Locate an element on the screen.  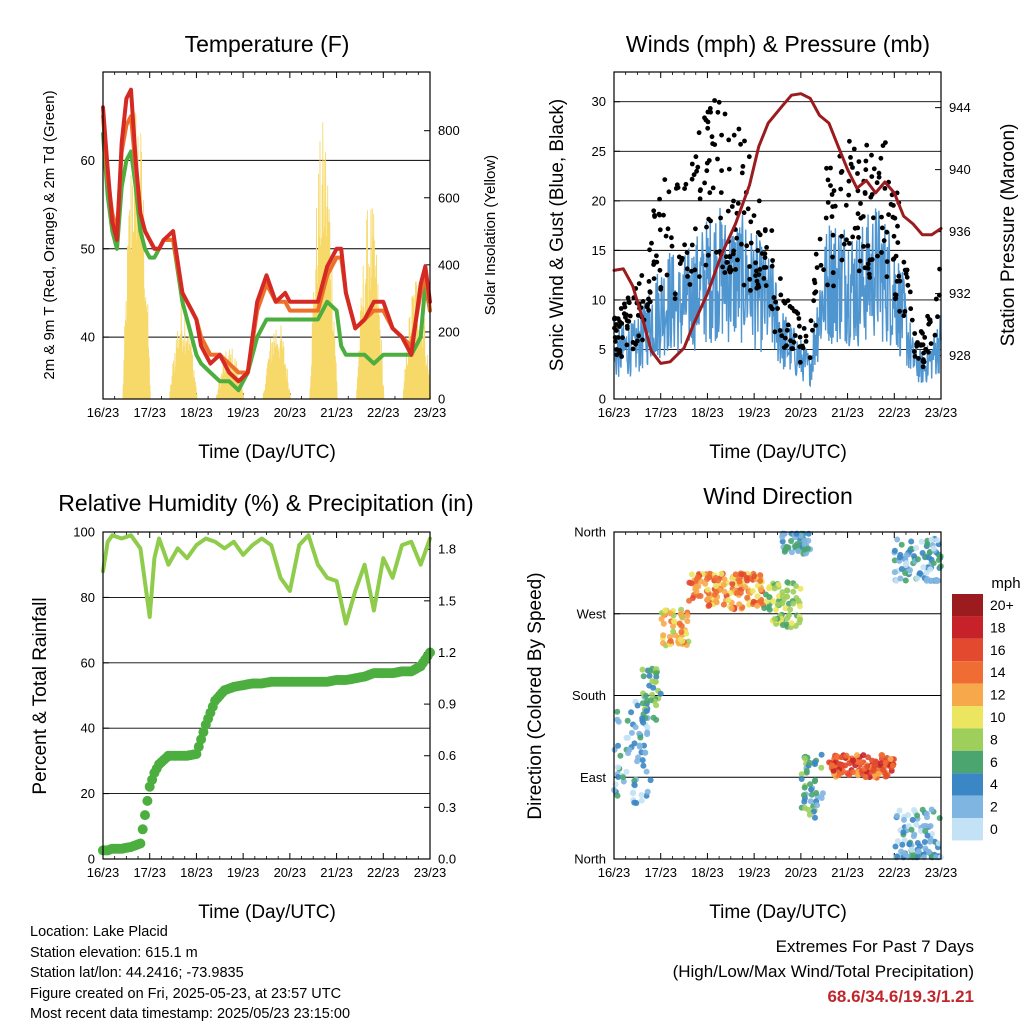
wind-direction-xlabel: Time (Day/UTC) is located at coordinates (778, 912).